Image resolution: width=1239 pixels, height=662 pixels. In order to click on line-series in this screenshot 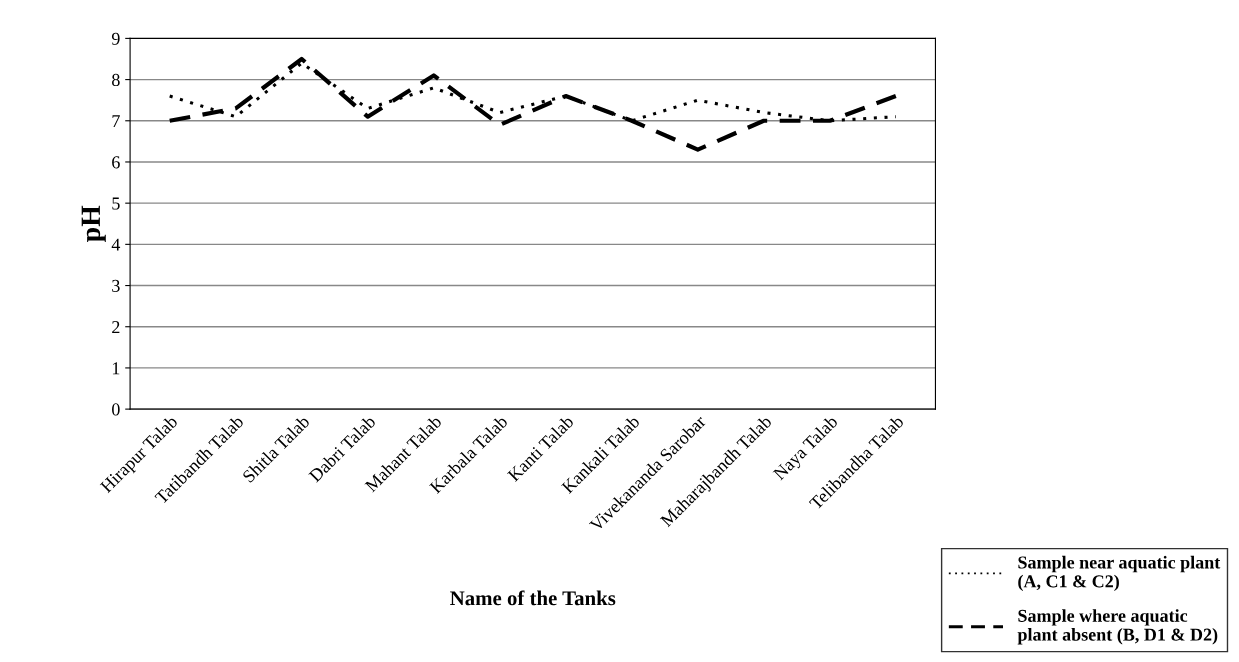, I will do `click(532, 104)`.